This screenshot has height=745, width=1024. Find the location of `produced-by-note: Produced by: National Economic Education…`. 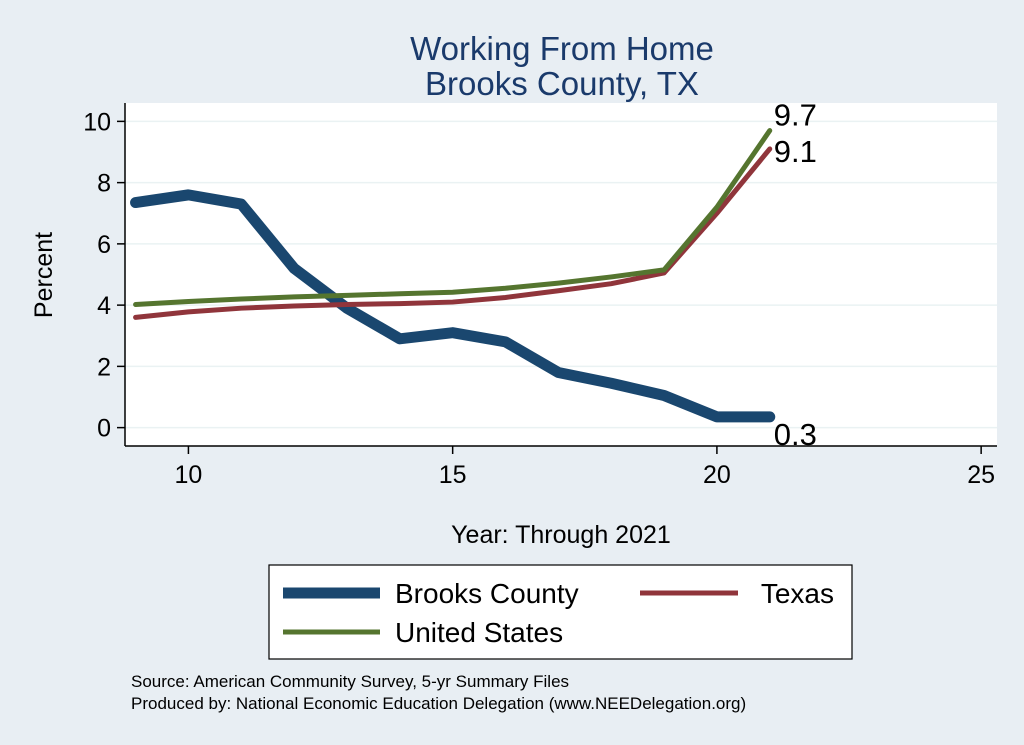

produced-by-note: Produced by: National Economic Education… is located at coordinates (438, 703).